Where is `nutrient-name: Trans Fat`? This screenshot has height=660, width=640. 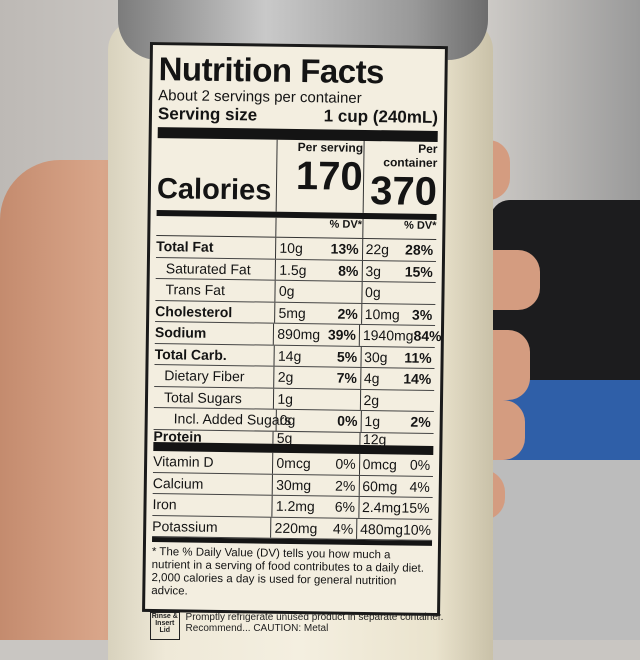
nutrient-name: Trans Fat is located at coordinates (195, 290).